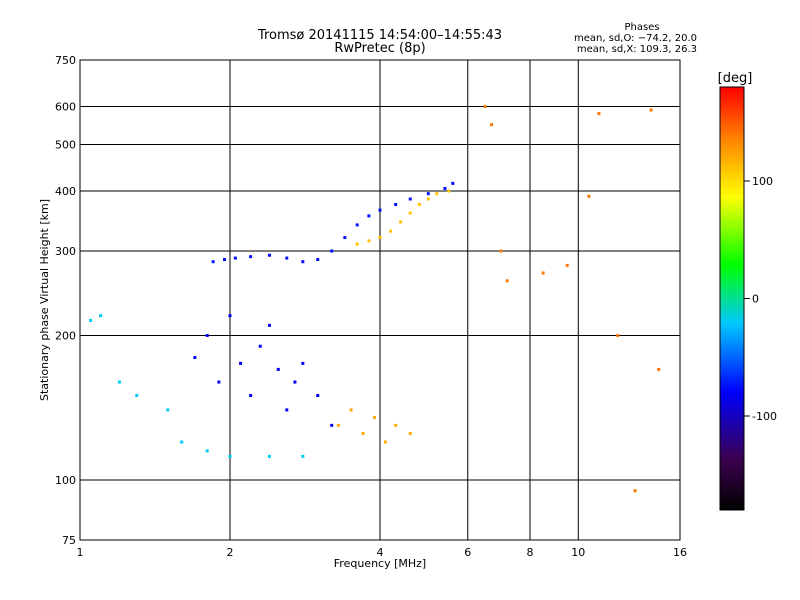  I want to click on colorbar-ticks: 100 0 -100, so click(760, 299).